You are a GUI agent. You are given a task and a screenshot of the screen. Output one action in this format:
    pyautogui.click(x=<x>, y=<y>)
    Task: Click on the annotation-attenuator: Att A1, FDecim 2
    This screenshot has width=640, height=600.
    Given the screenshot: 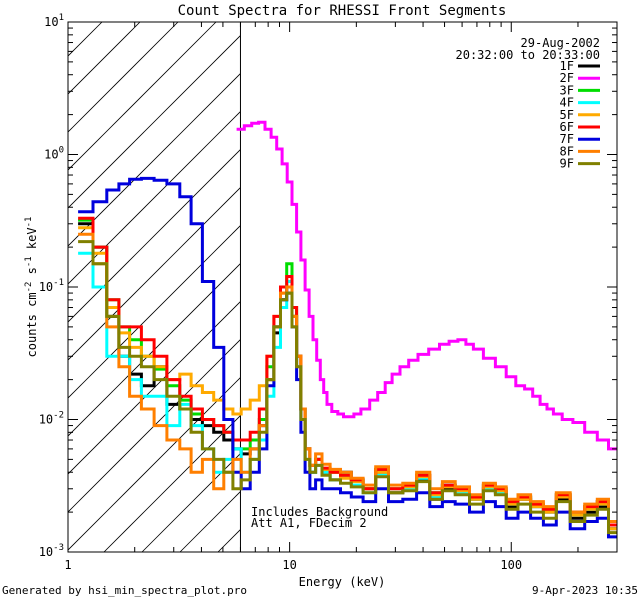 What is the action you would take?
    pyautogui.click(x=309, y=523)
    